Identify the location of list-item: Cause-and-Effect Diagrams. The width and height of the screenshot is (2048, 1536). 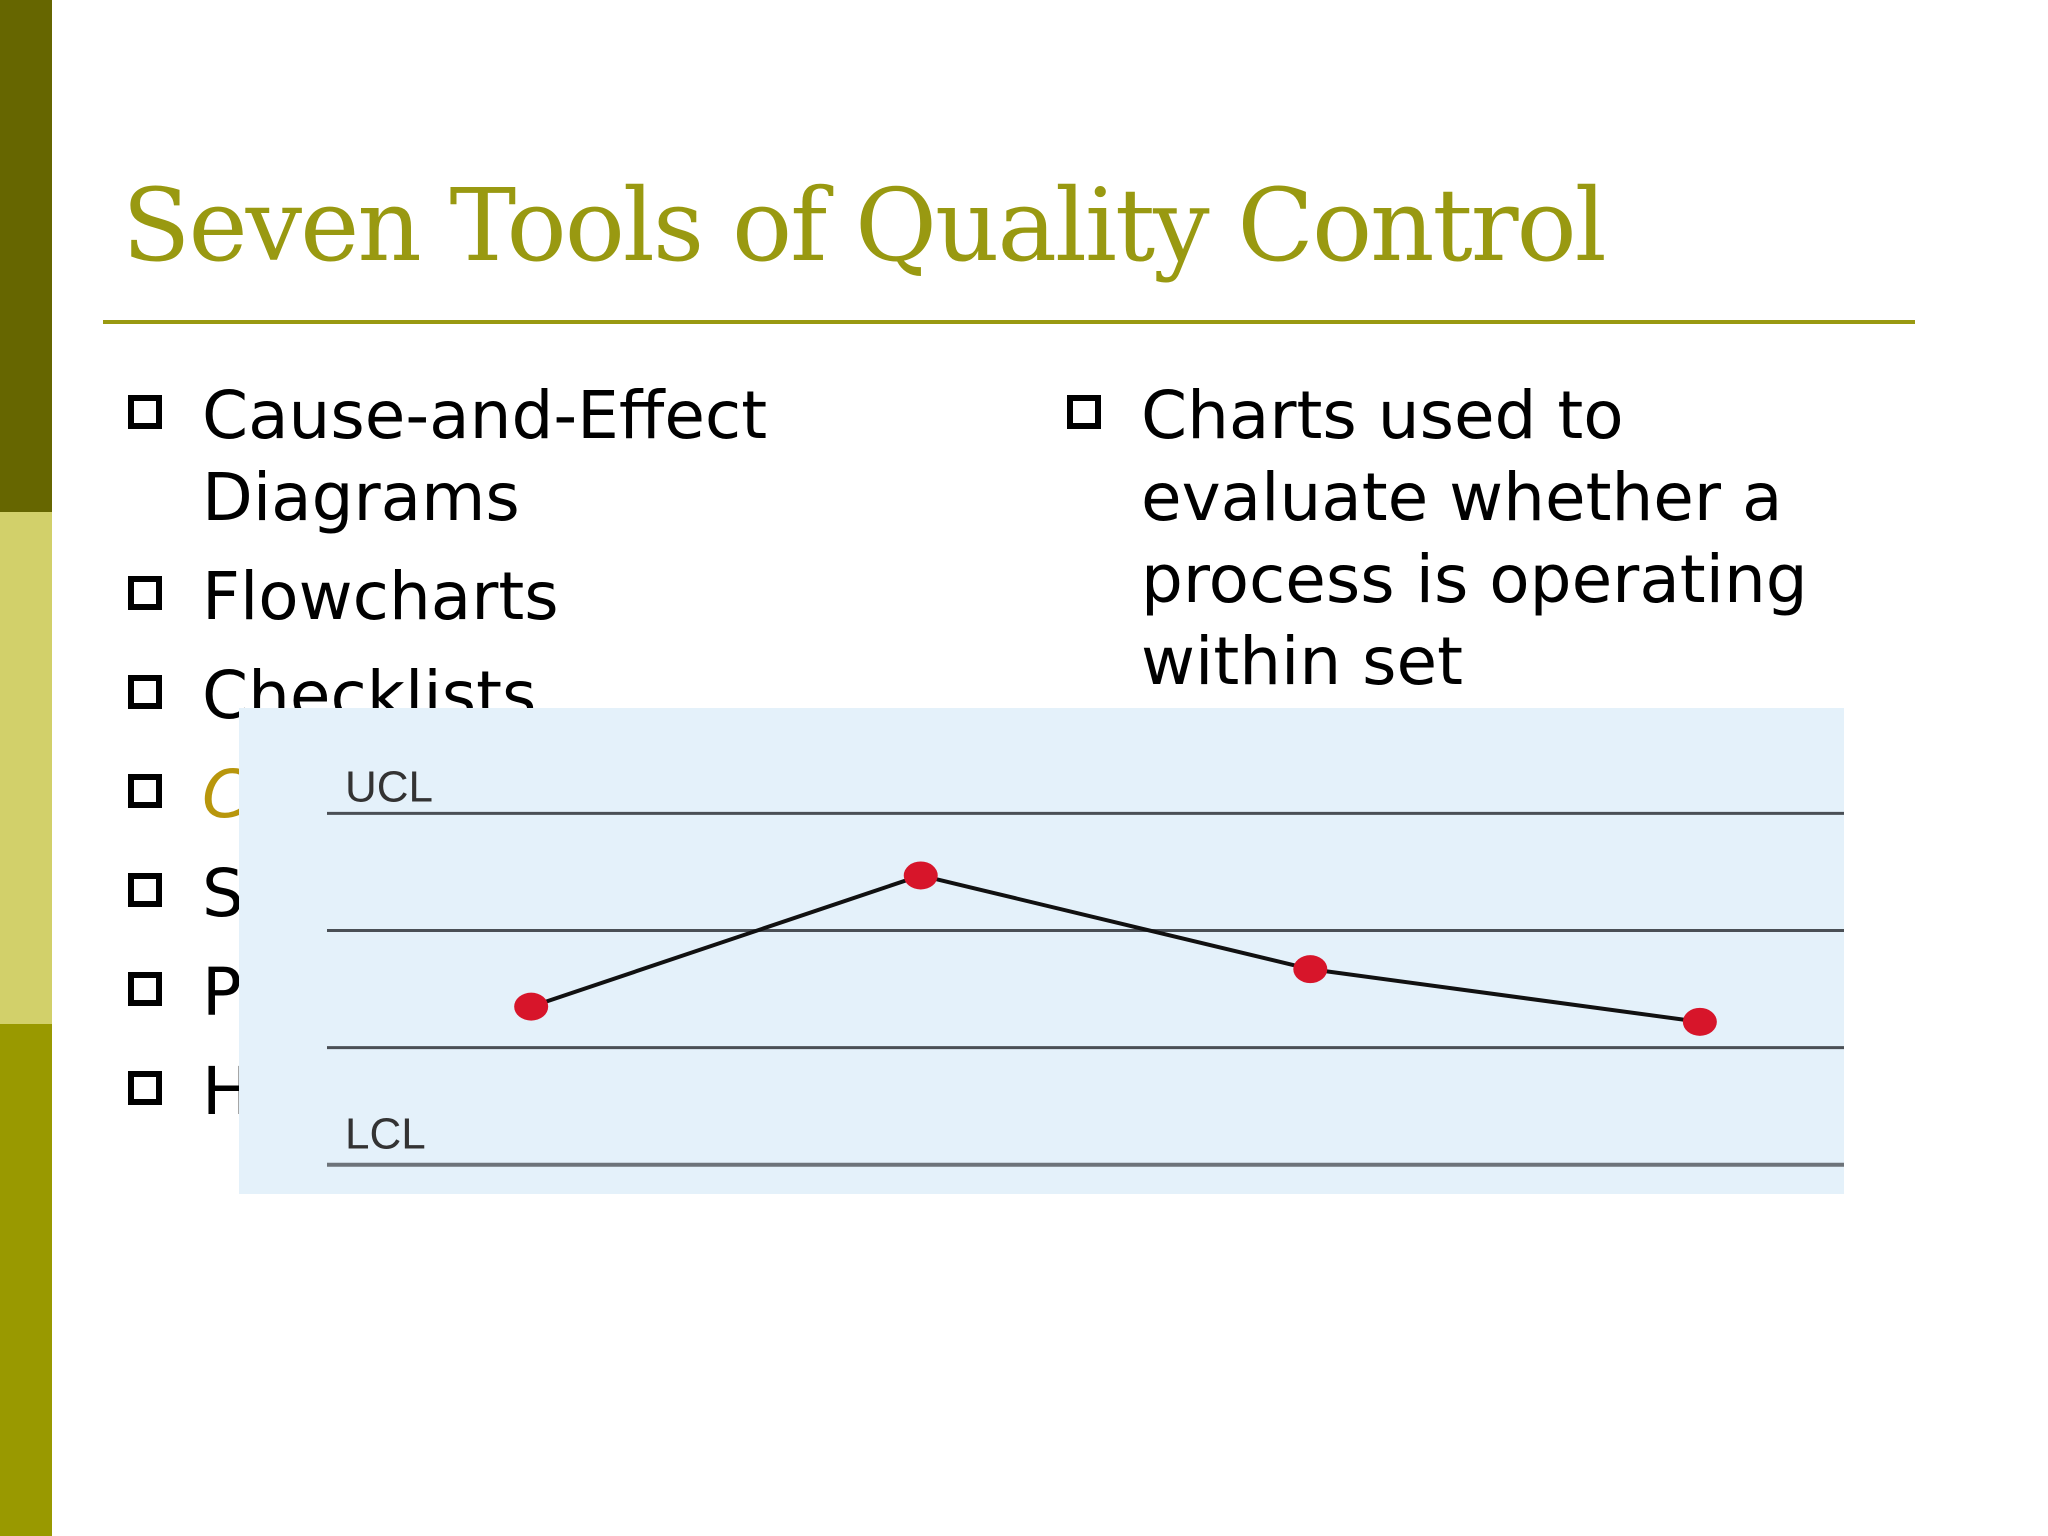
(478, 457).